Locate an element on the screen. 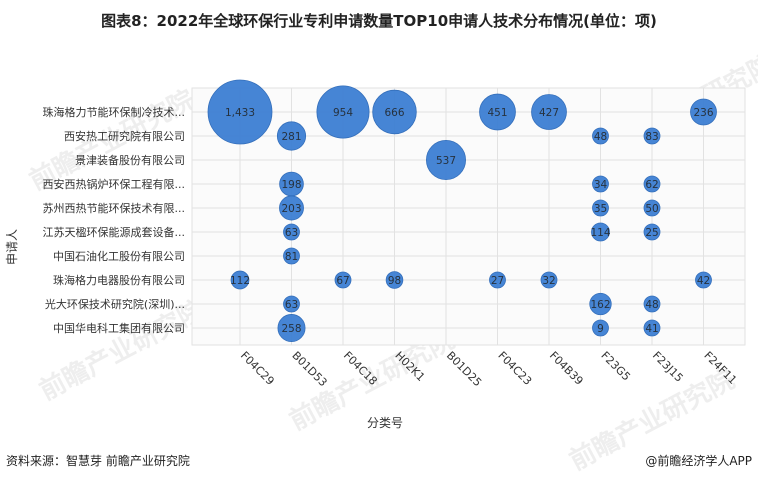  x-tick-label: F23J15 is located at coordinates (668, 367).